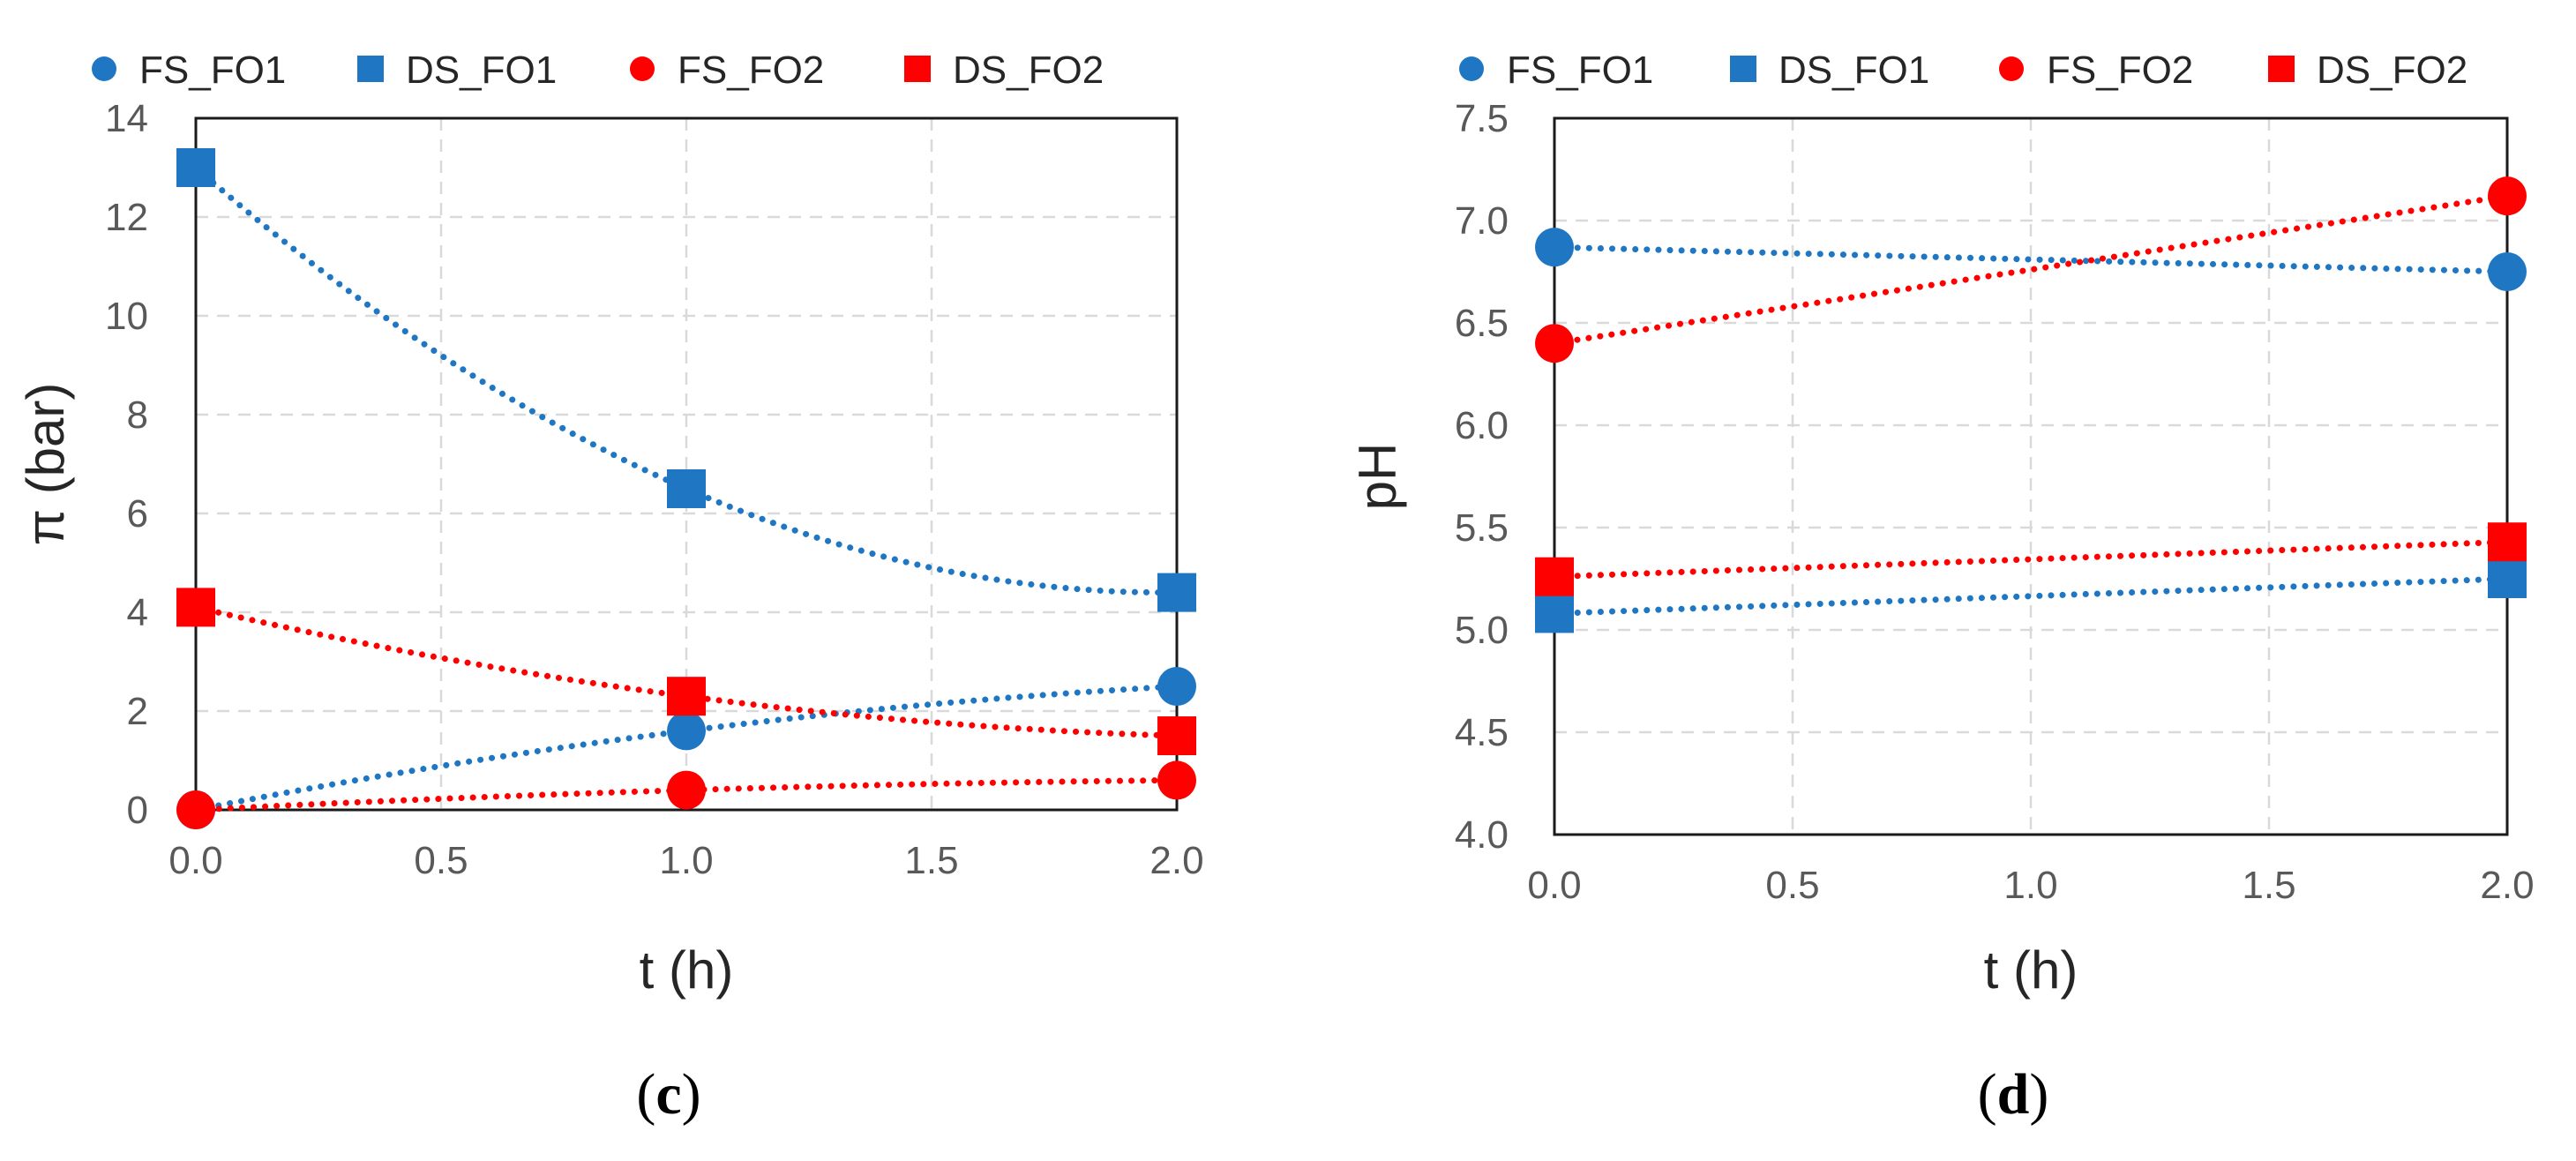 This screenshot has width=2576, height=1161. I want to click on panel-label: (d), so click(2014, 1094).